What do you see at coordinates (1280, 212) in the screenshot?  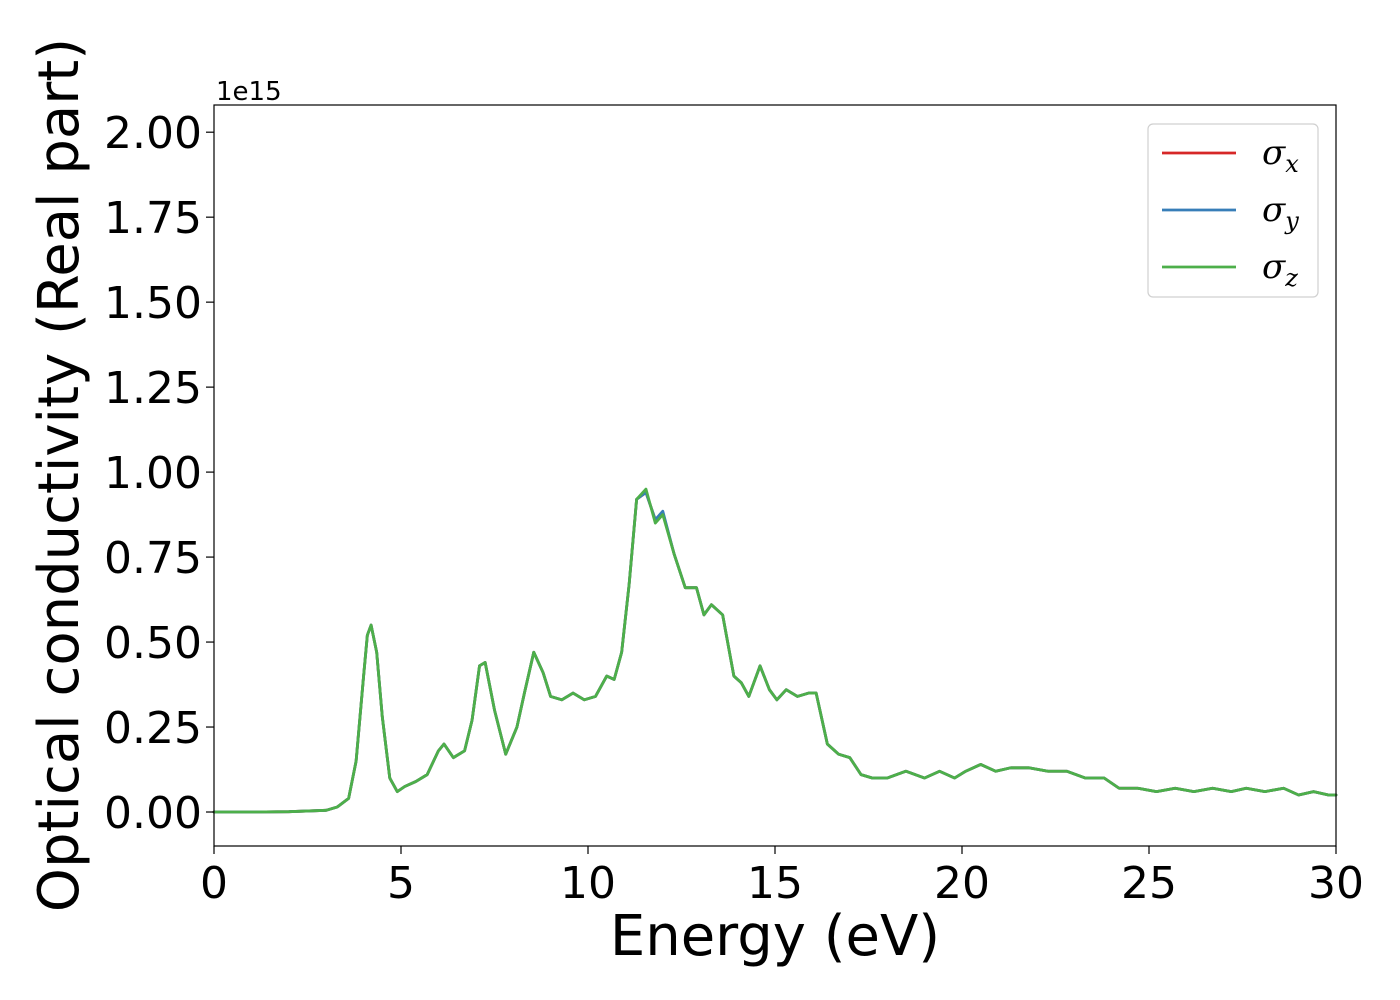 I see `legend-label-y: σy` at bounding box center [1280, 212].